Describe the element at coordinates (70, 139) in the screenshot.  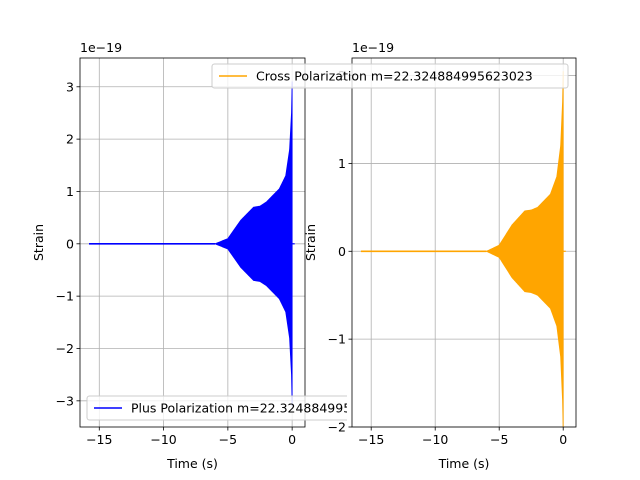
I see `y-tick-label: 2` at that location.